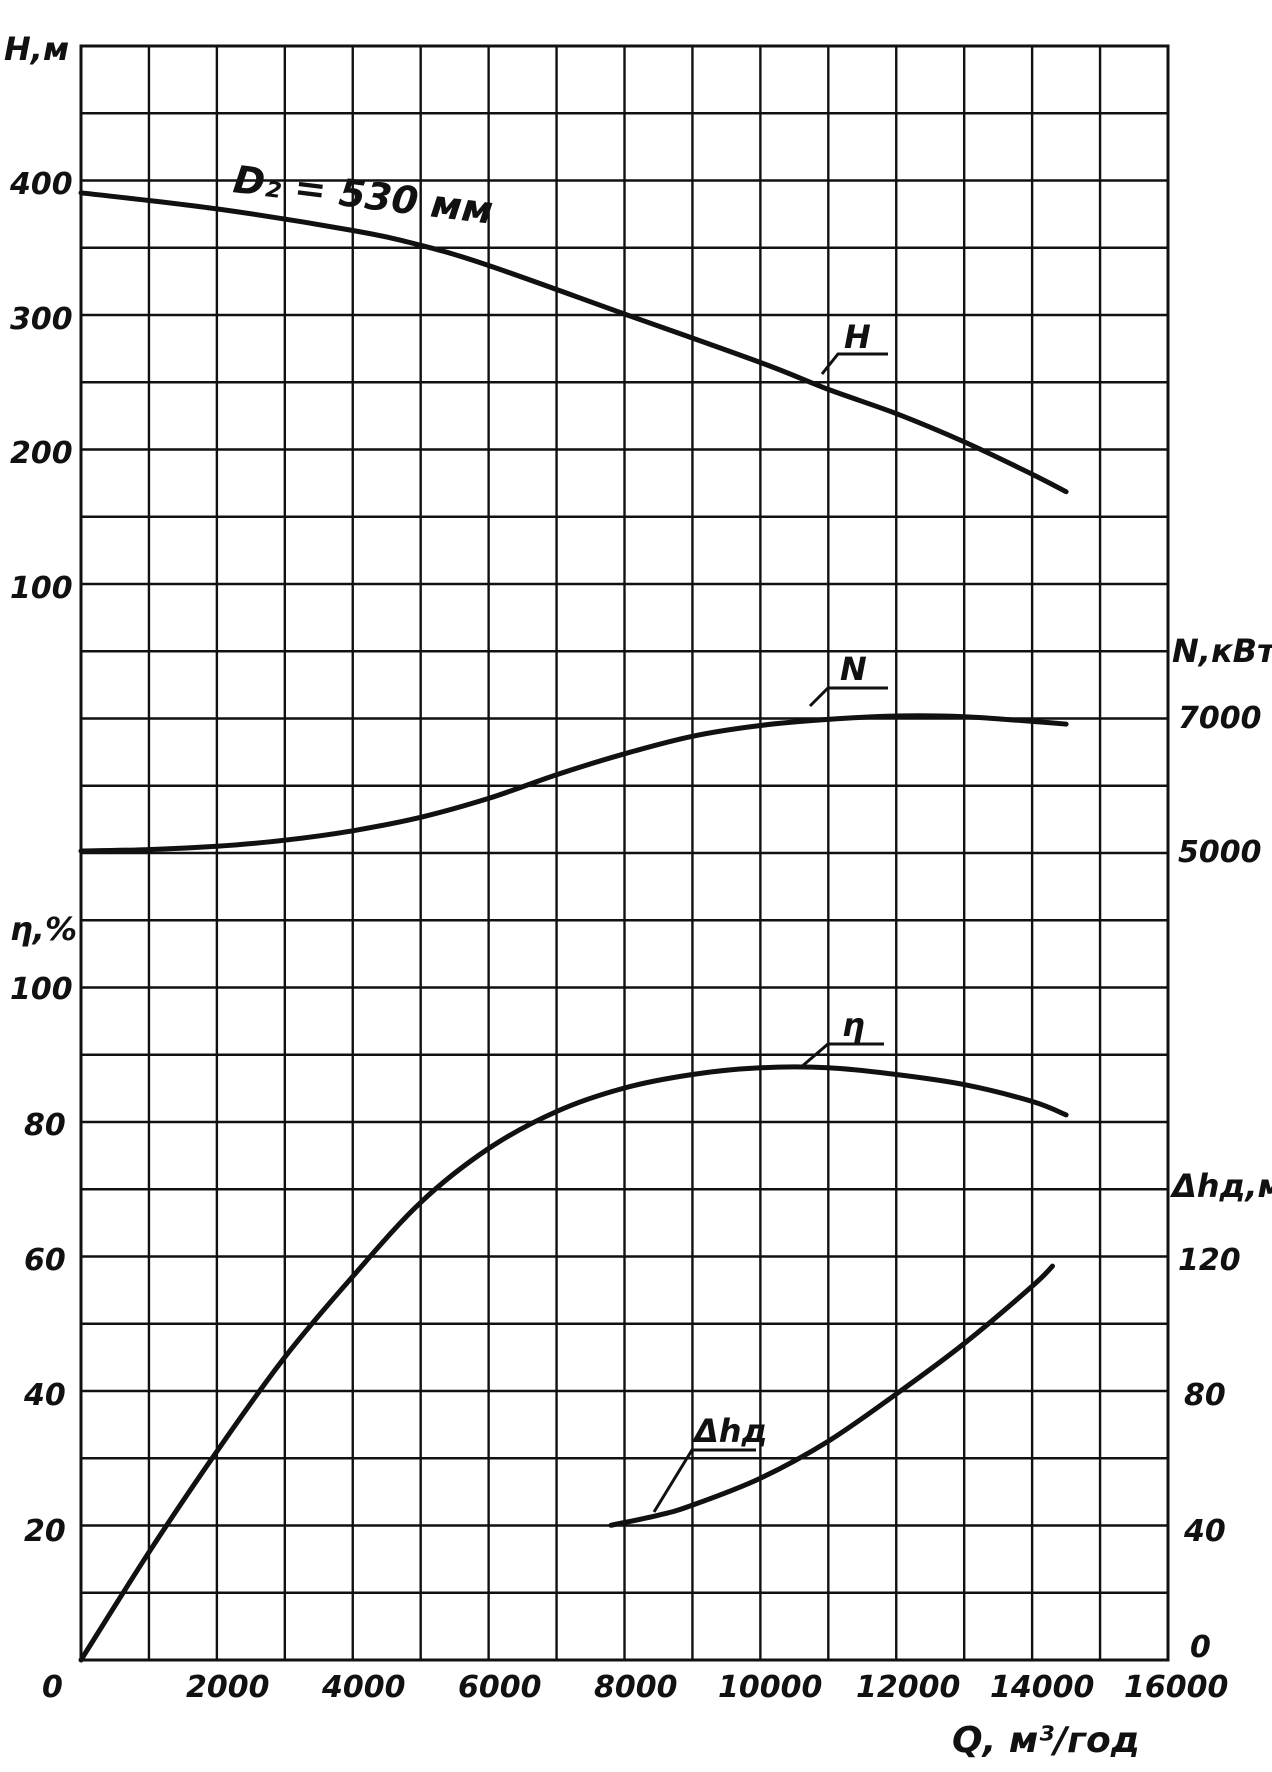  I want to click on n-tick-labels: 7000 5000, so click(1220, 785).